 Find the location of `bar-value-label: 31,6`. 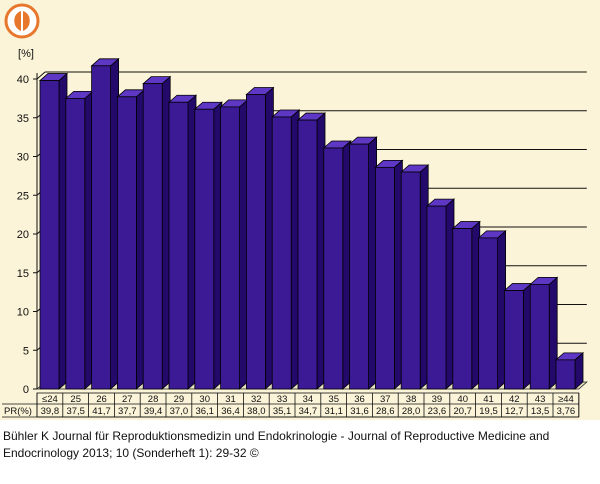

bar-value-label: 31,6 is located at coordinates (359, 411).